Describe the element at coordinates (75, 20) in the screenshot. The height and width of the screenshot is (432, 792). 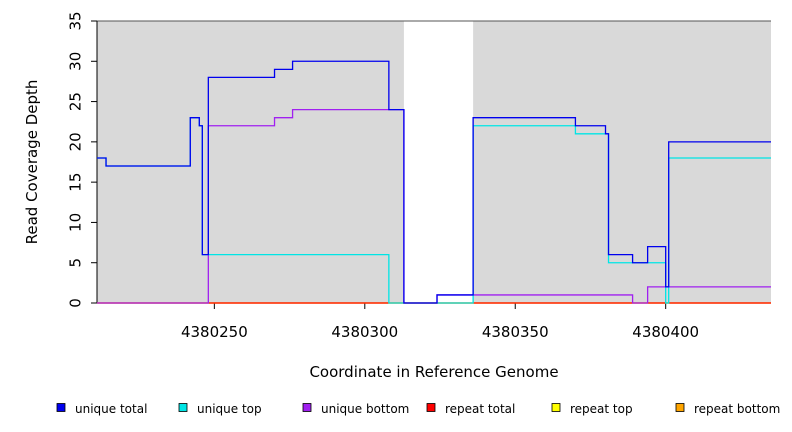
I see `y-tick-label: 35` at that location.